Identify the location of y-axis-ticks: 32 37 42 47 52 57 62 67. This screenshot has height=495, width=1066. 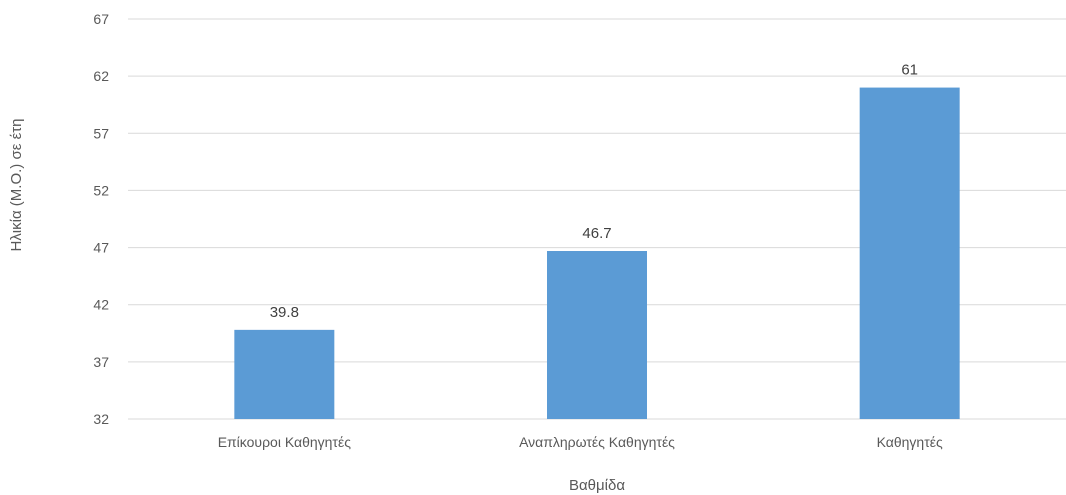
(101, 219).